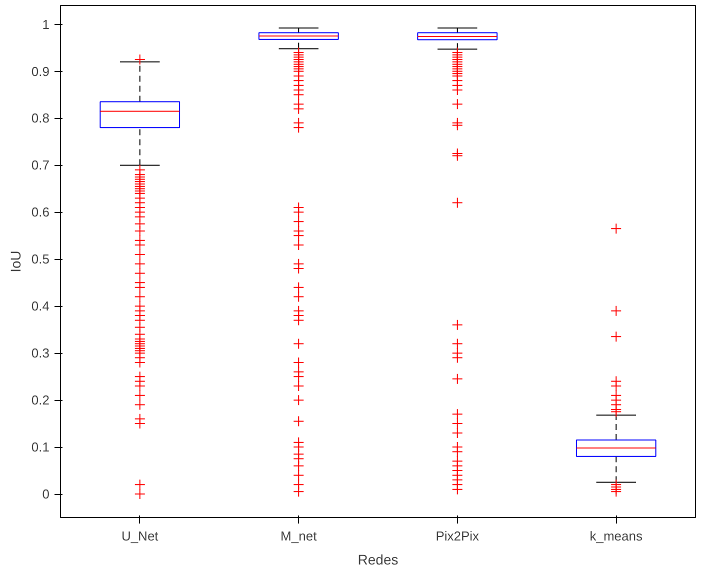 The width and height of the screenshot is (707, 576). I want to click on x-tick-label: U_Net, so click(140, 536).